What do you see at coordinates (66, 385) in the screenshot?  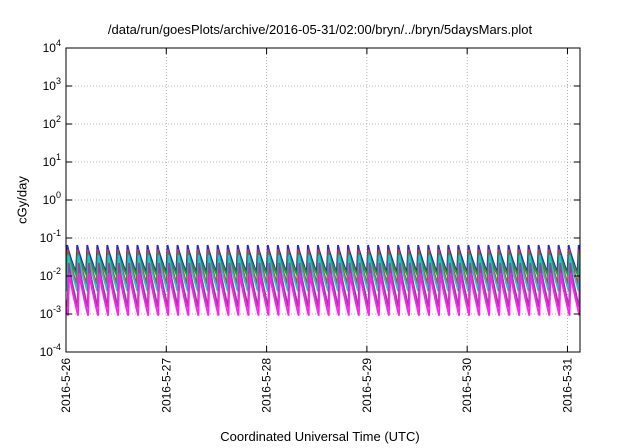 I see `x-tick-label: 2016-5-26` at bounding box center [66, 385].